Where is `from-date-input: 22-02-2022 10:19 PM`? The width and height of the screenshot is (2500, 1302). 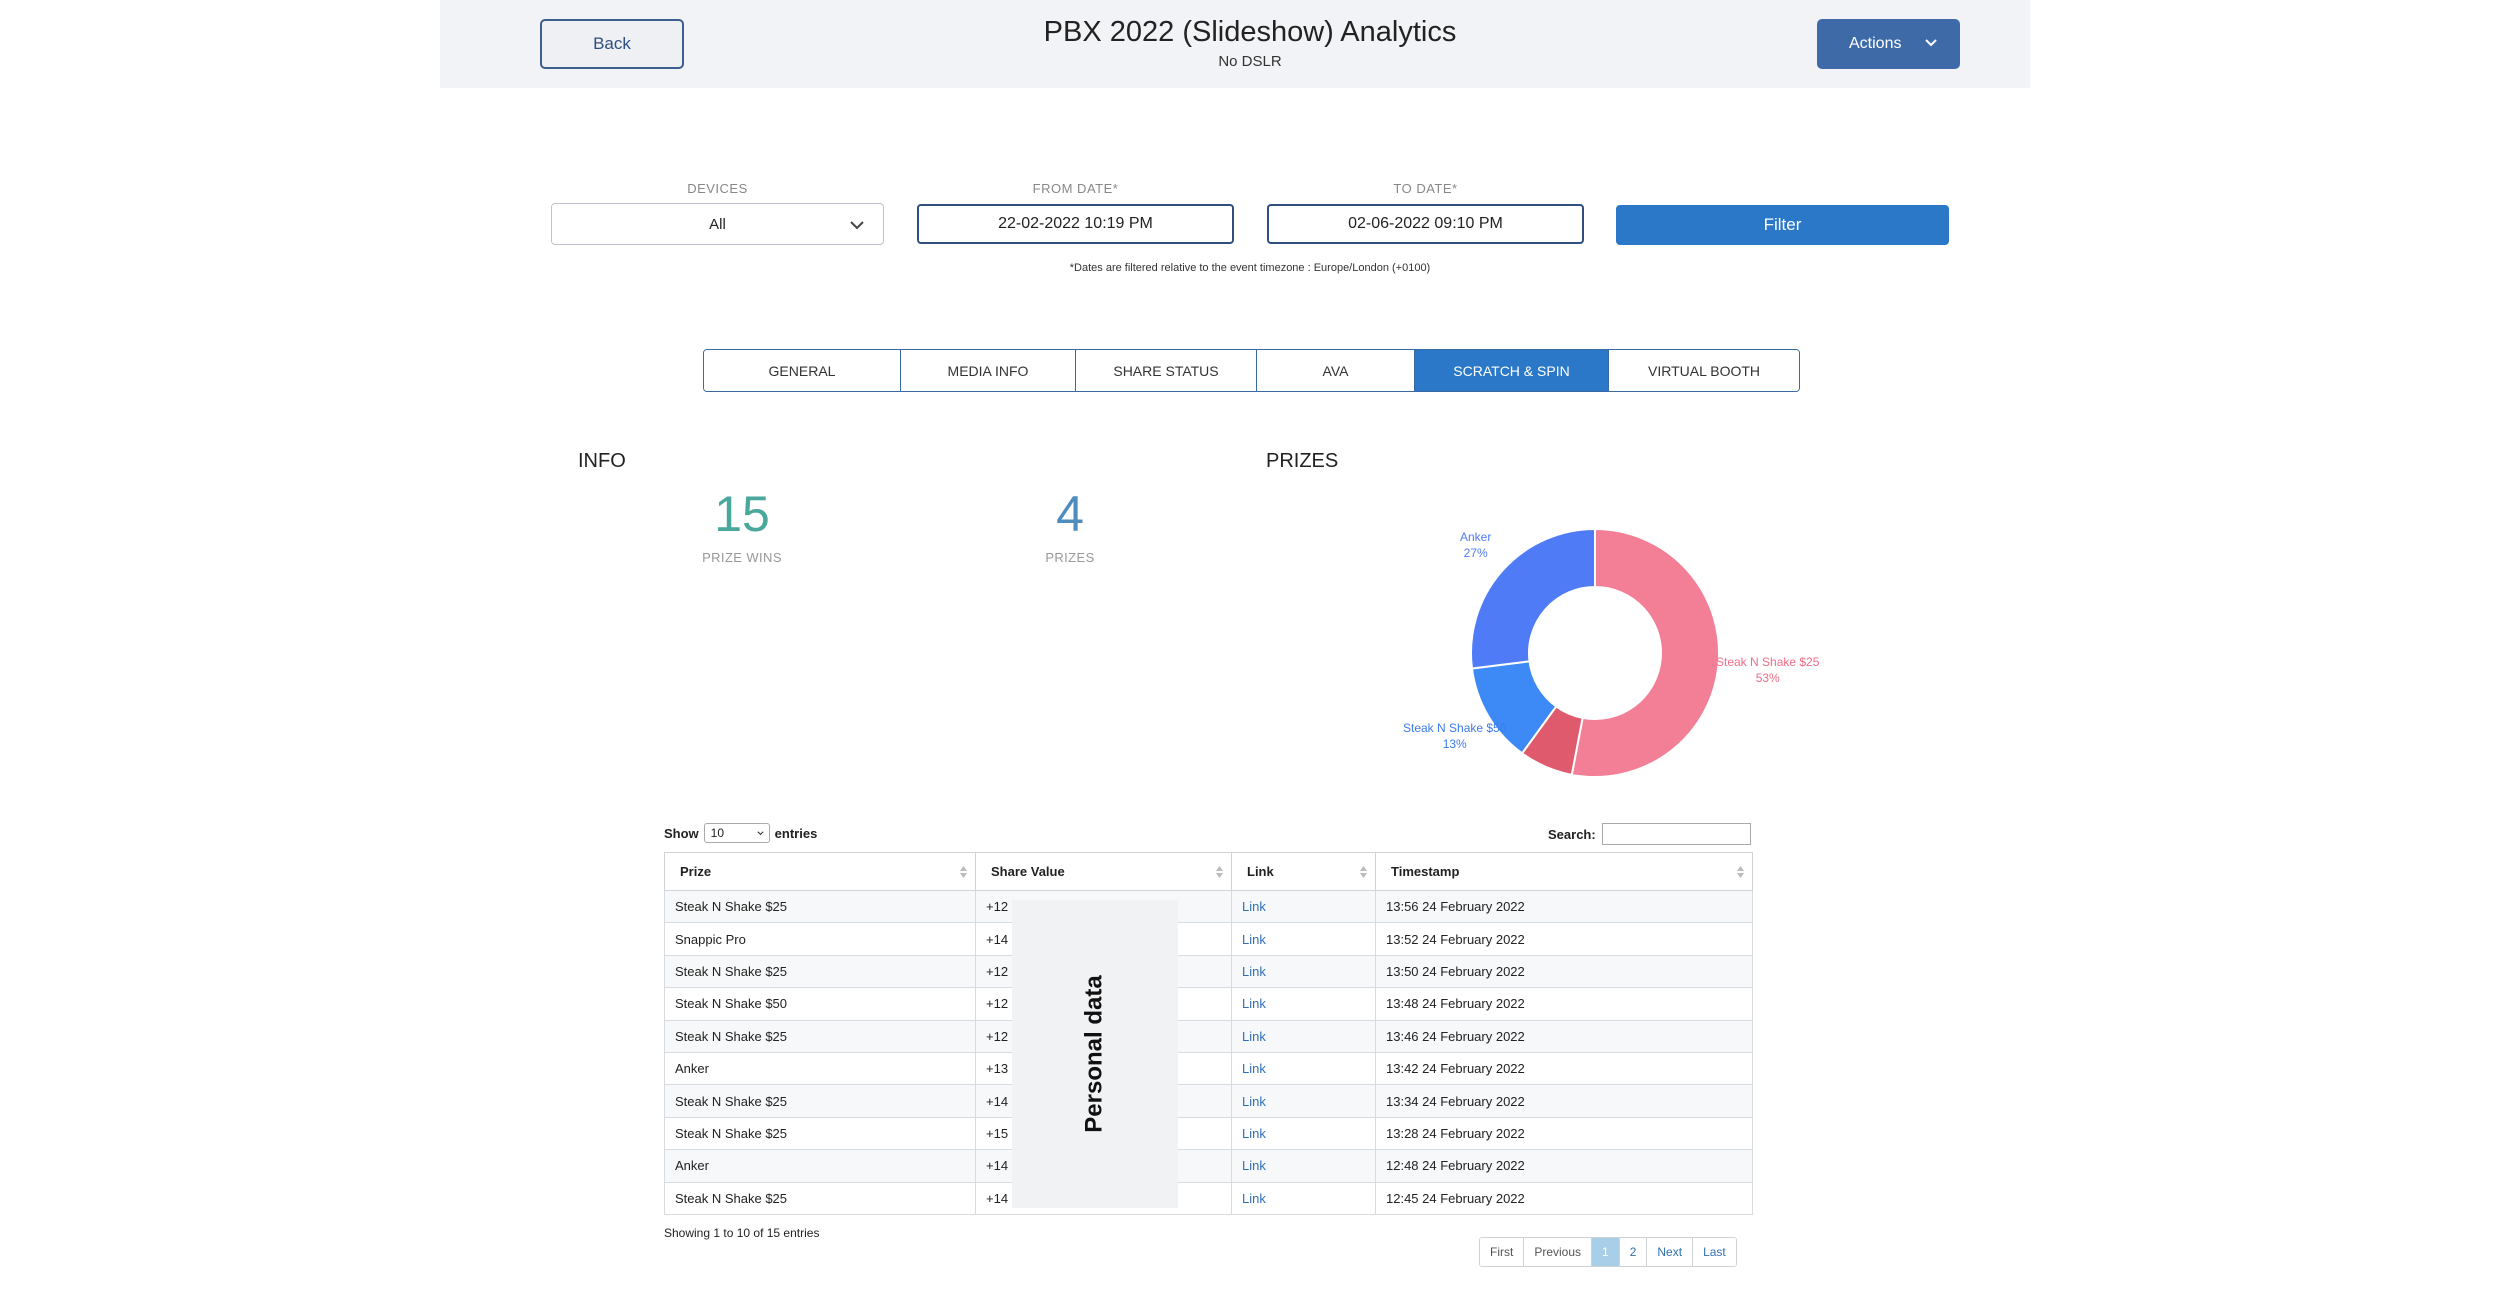 from-date-input: 22-02-2022 10:19 PM is located at coordinates (1075, 224).